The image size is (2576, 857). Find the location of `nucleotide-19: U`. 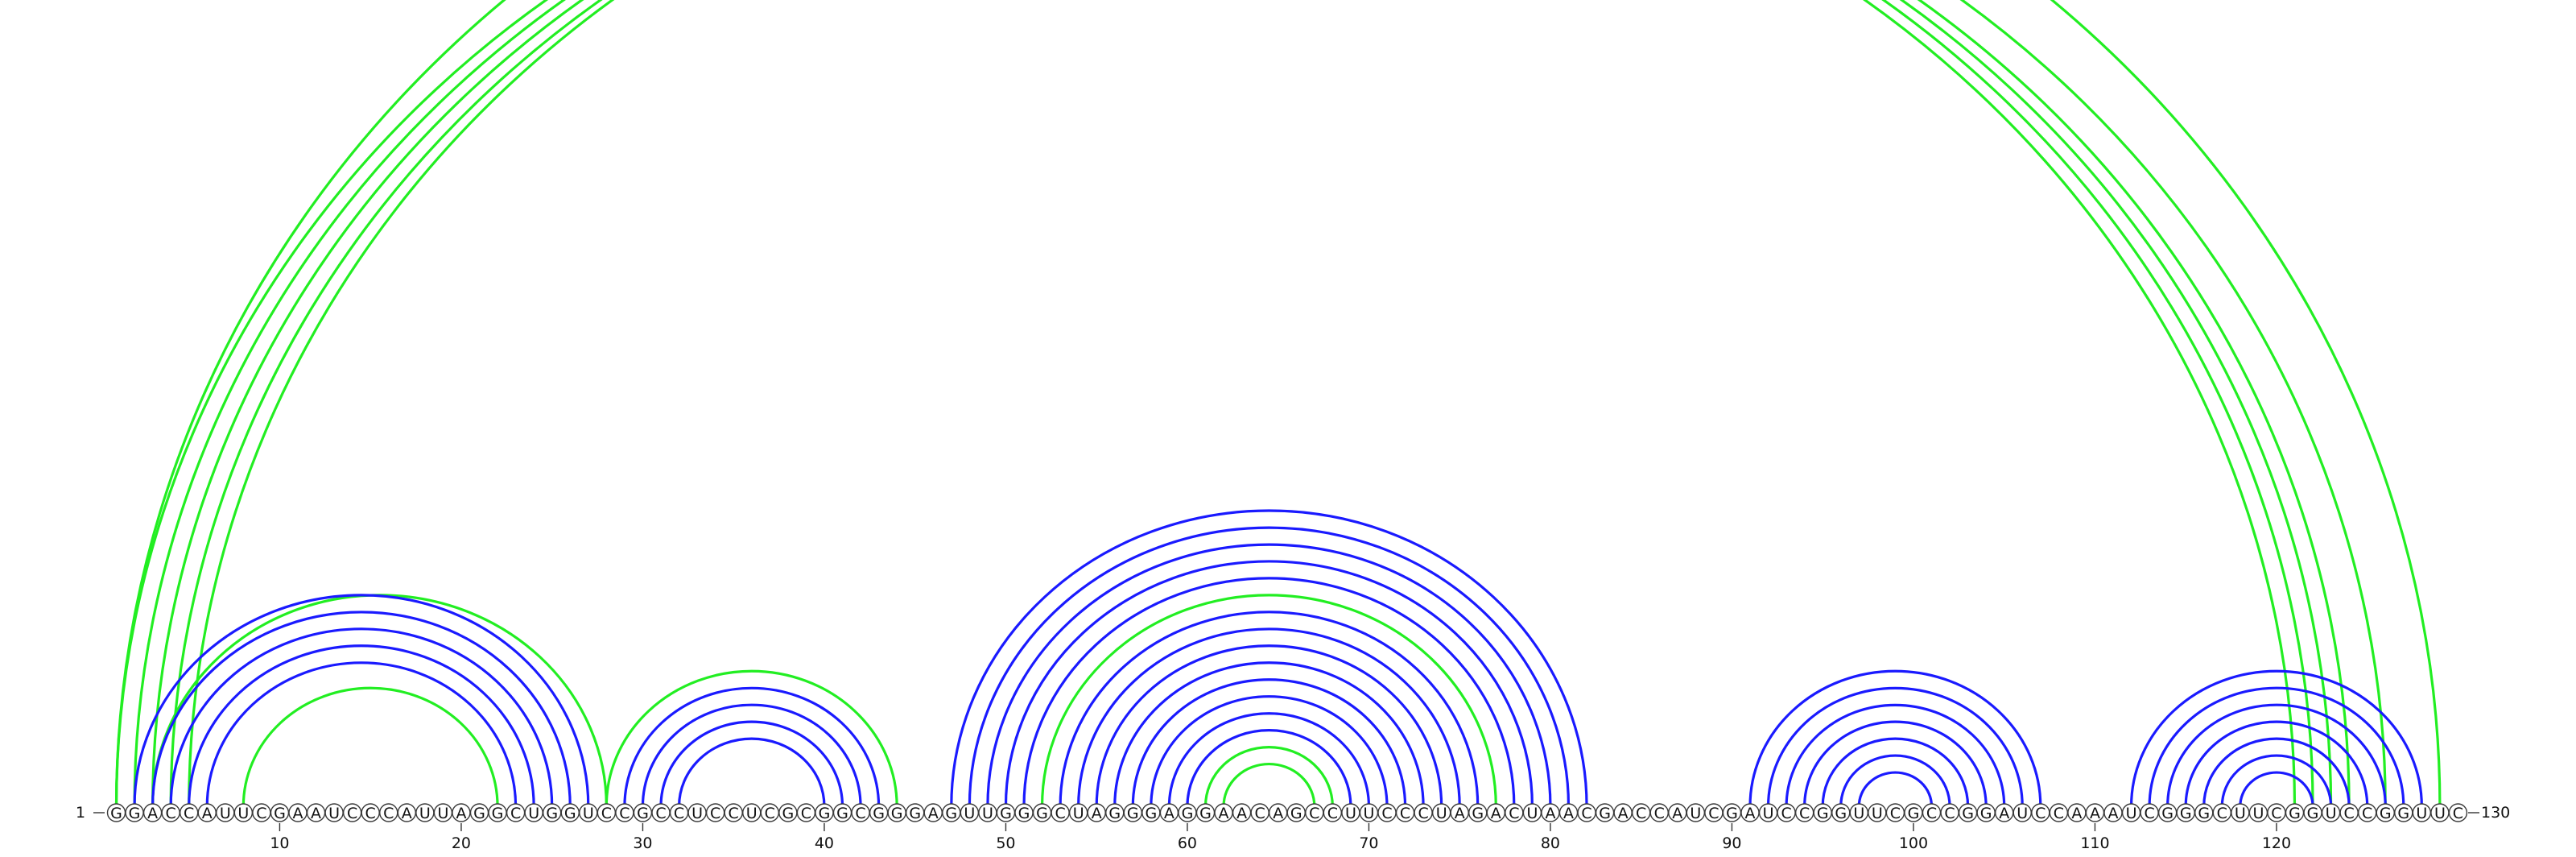

nucleotide-19: U is located at coordinates (443, 812).